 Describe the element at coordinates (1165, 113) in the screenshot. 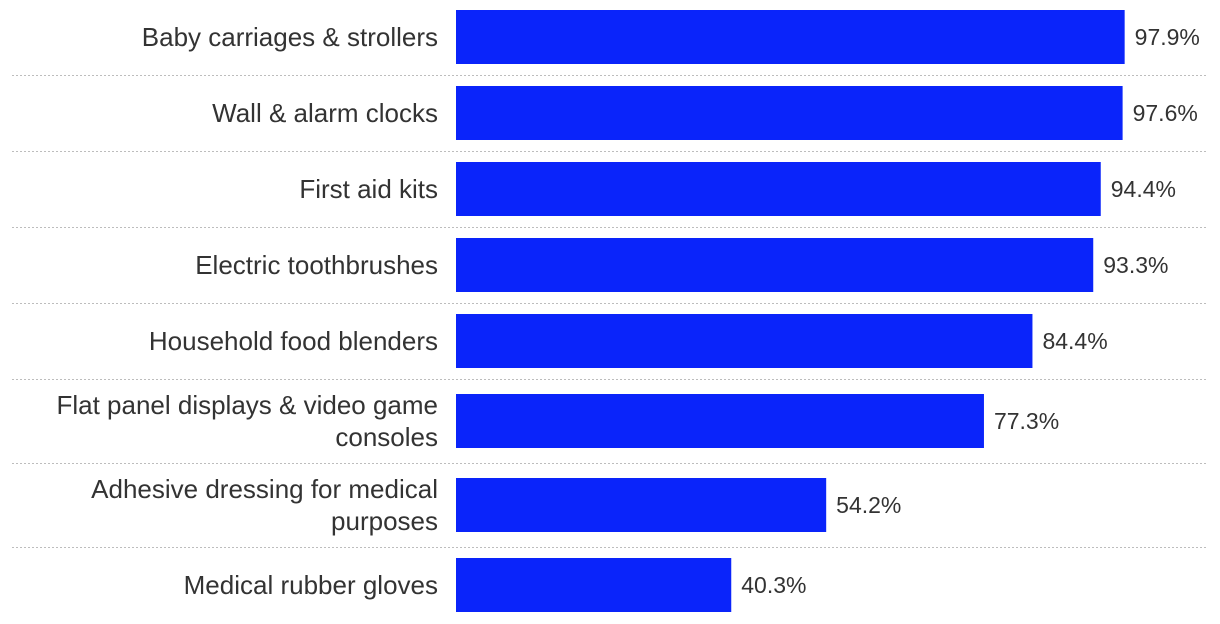

I see `value-label: 97.6%` at that location.